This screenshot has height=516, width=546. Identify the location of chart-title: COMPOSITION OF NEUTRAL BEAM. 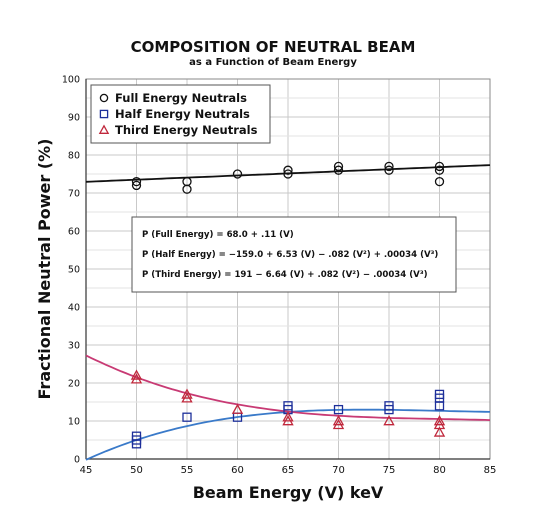
(273, 47).